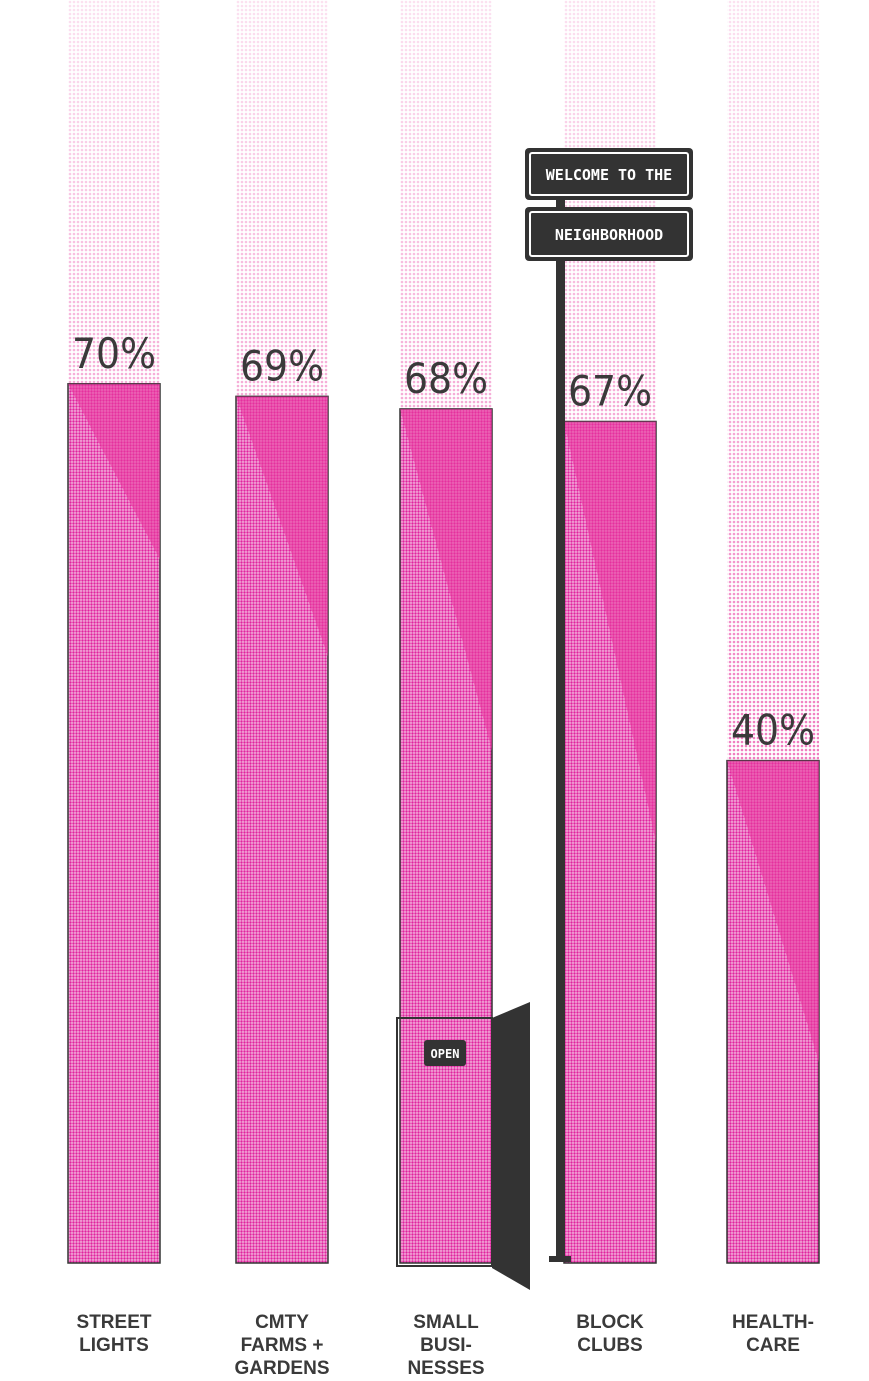 The width and height of the screenshot is (869, 1381). Describe the element at coordinates (463, 1146) in the screenshot. I see `door: OPEN` at that location.